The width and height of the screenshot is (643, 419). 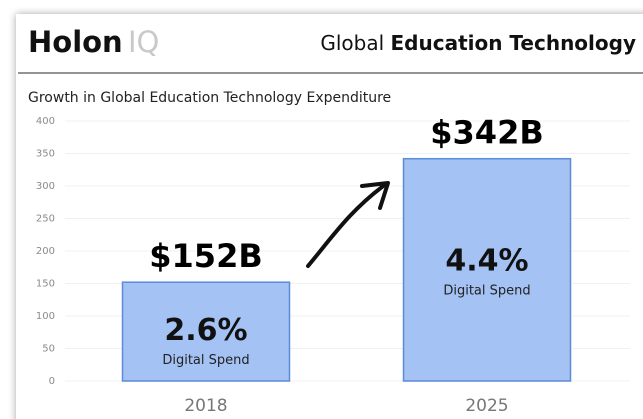 I want to click on y-tick-label: 100, so click(x=45, y=316).